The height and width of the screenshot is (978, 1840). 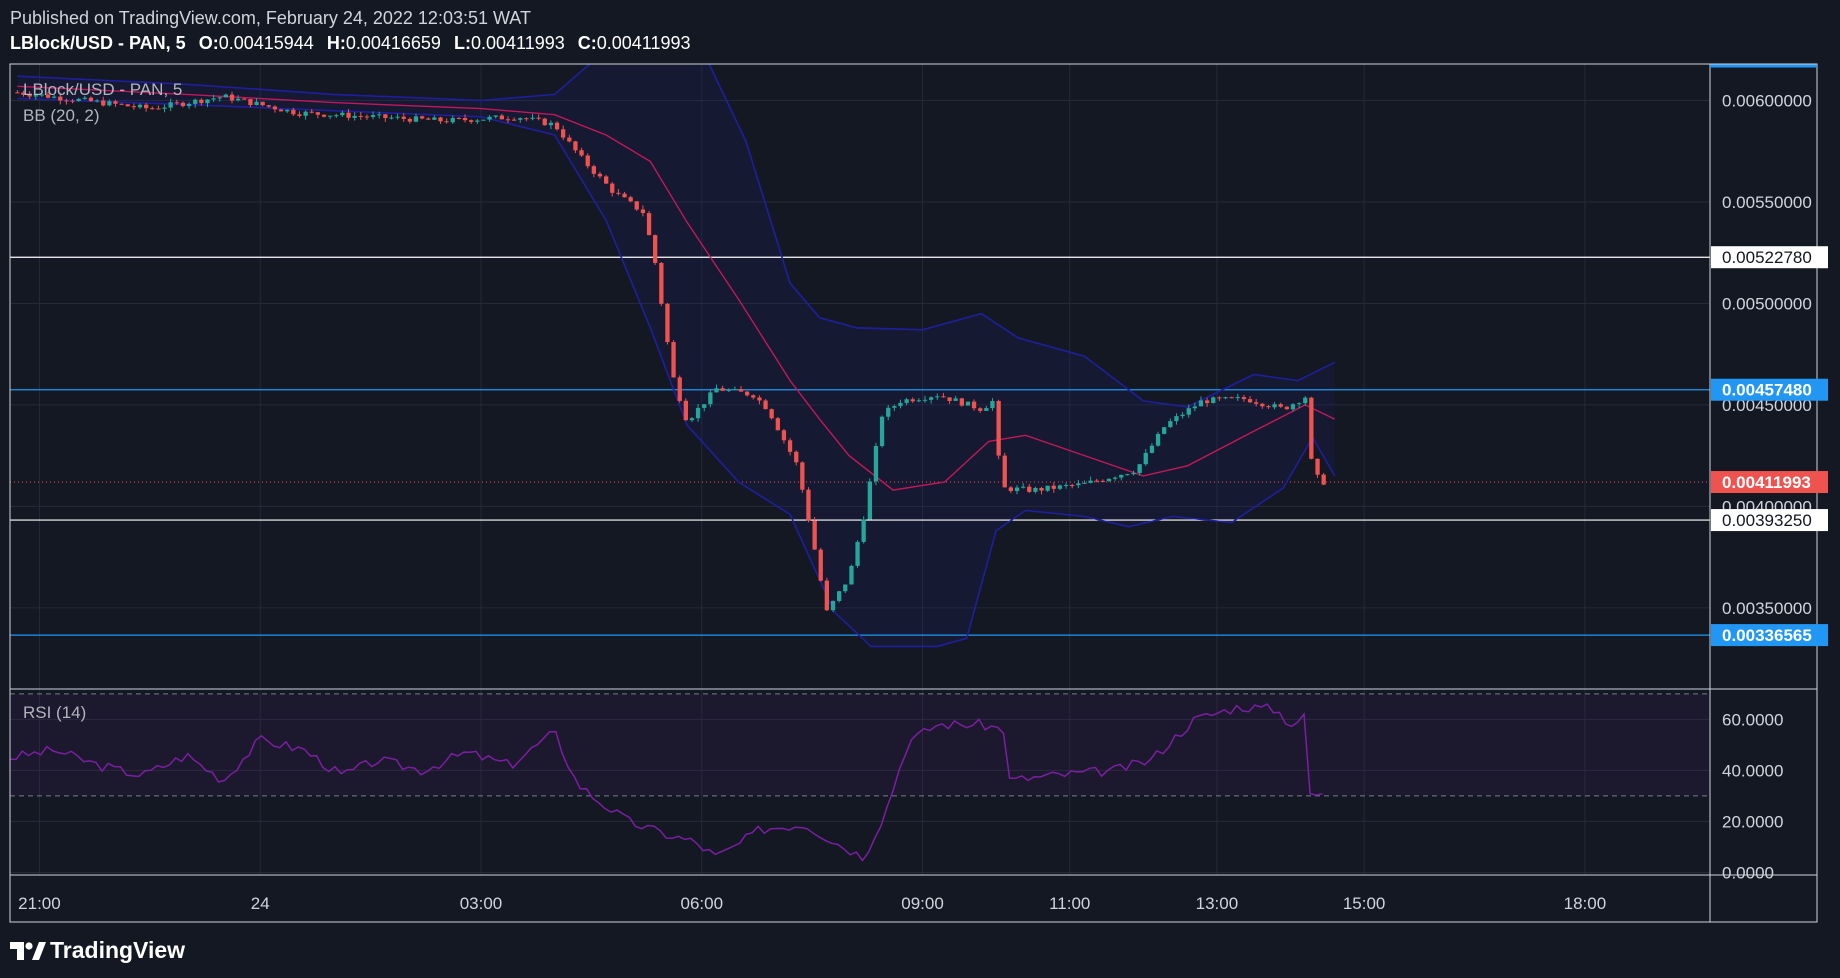 What do you see at coordinates (1752, 719) in the screenshot?
I see `rsi-tick-label: 60.0000` at bounding box center [1752, 719].